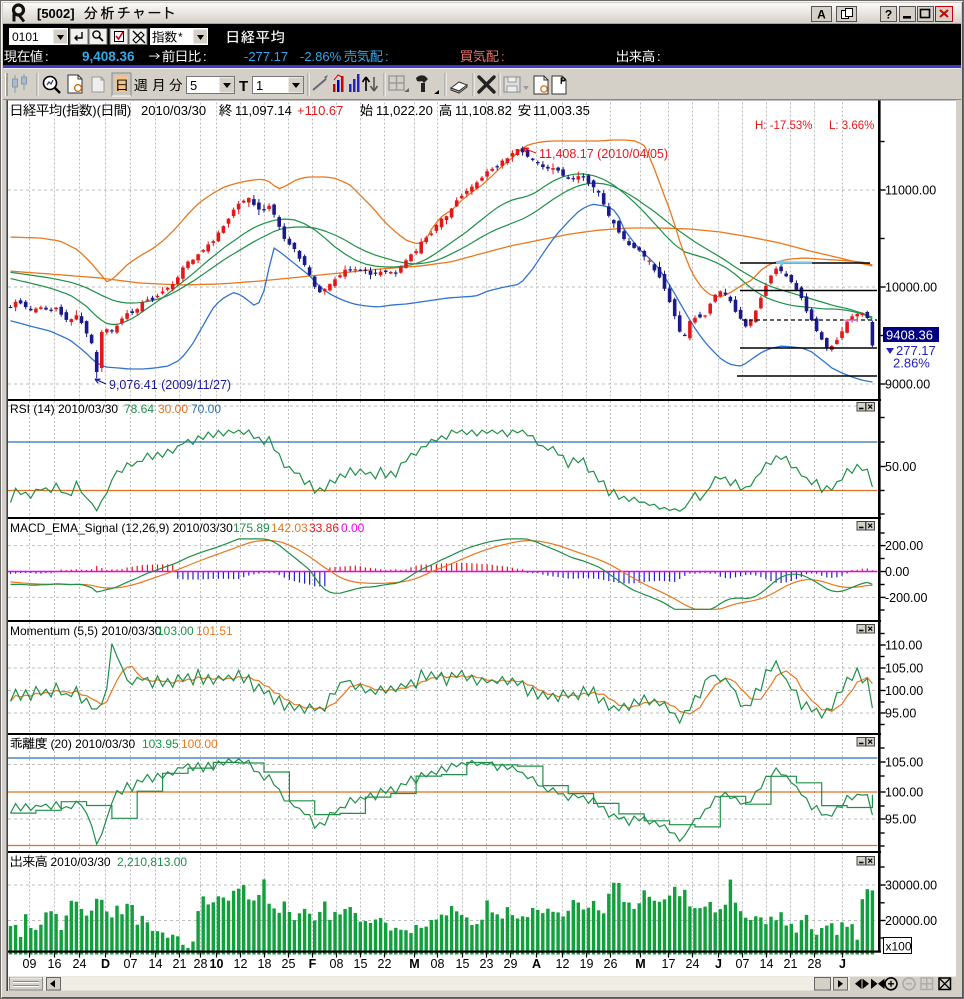 Image resolution: width=964 pixels, height=999 pixels. Describe the element at coordinates (321, 56) in the screenshot. I see `svg-text: -2.86%` at that location.